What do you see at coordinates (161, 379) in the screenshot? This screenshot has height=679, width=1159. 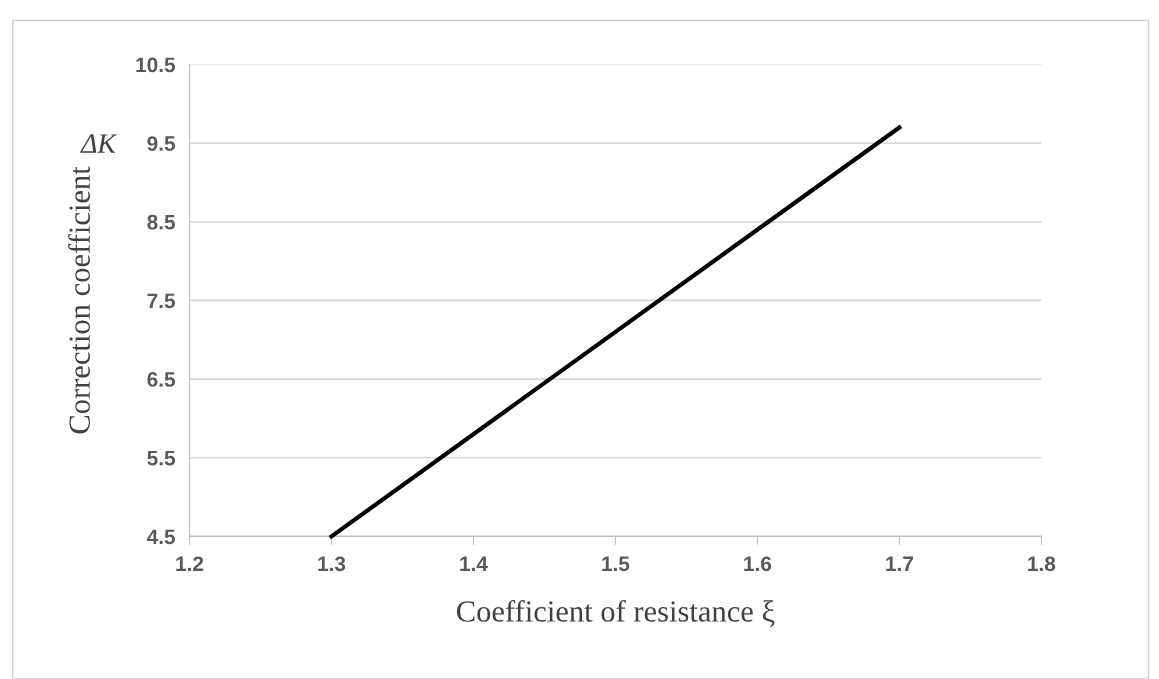 I see `y-tick-label: 6.5` at bounding box center [161, 379].